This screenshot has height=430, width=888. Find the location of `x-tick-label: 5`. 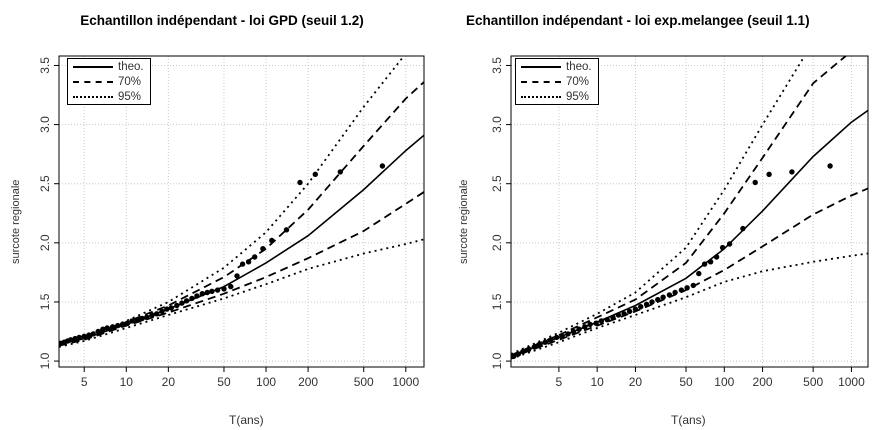

x-tick-label: 5 is located at coordinates (84, 382).